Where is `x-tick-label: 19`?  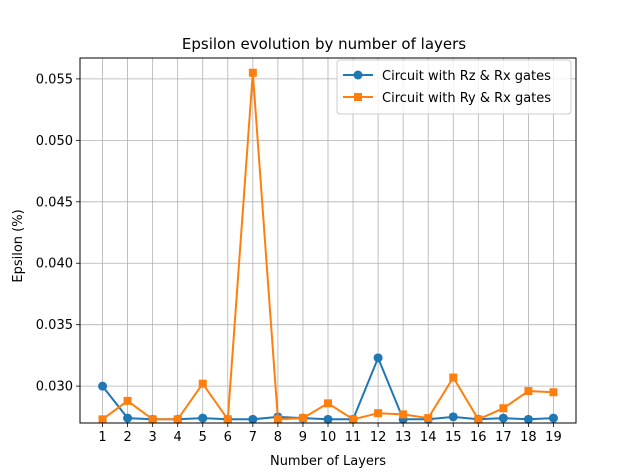 x-tick-label: 19 is located at coordinates (553, 437).